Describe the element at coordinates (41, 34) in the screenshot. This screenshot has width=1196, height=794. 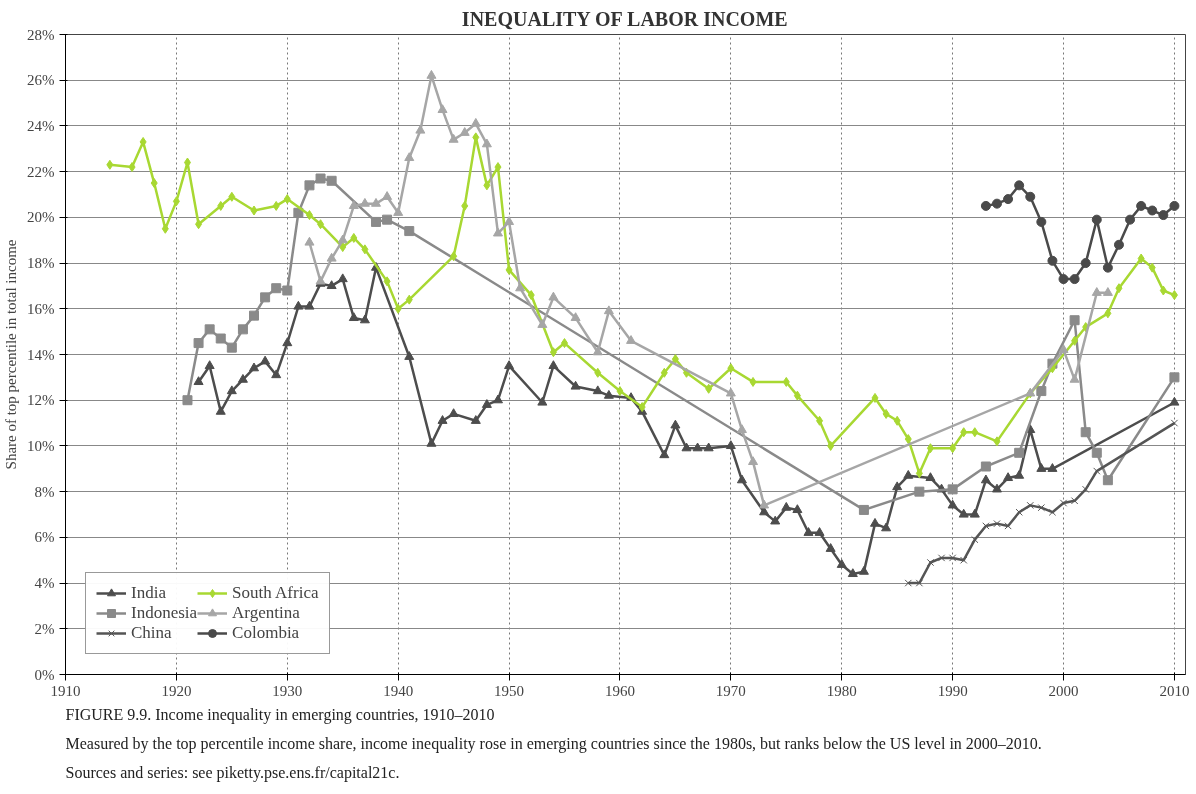
I see `y-tick-label: 28%` at that location.